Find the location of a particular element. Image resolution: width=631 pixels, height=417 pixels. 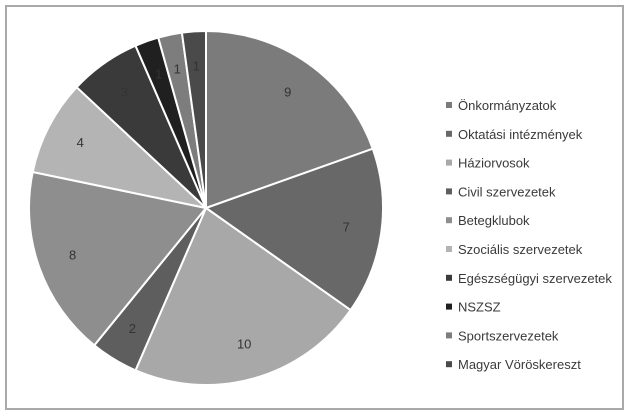

legend-label: NSZSZ is located at coordinates (479, 307).